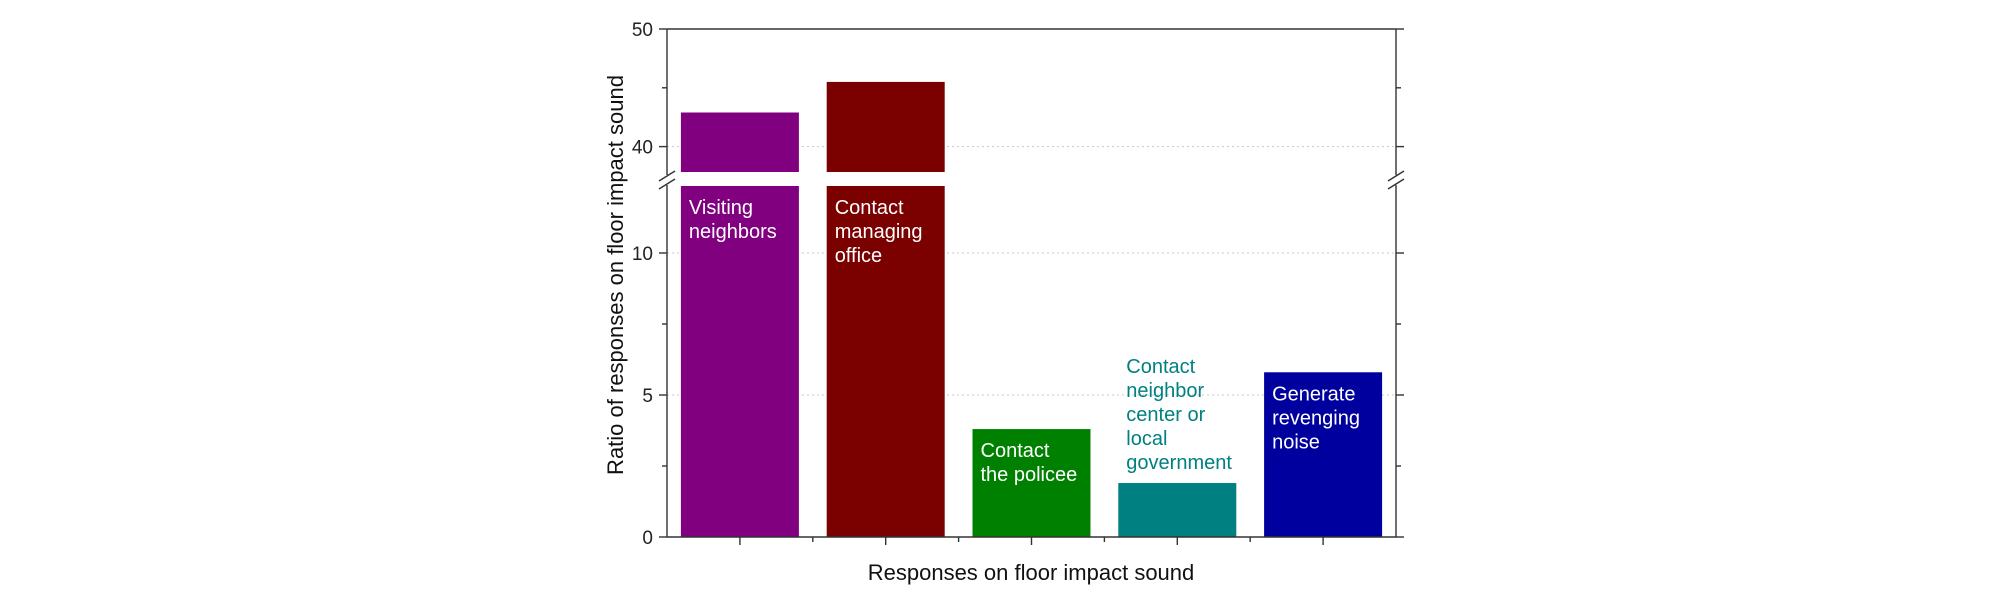  I want to click on bar-label: Contact neighbor center or local government, so click(1179, 415).